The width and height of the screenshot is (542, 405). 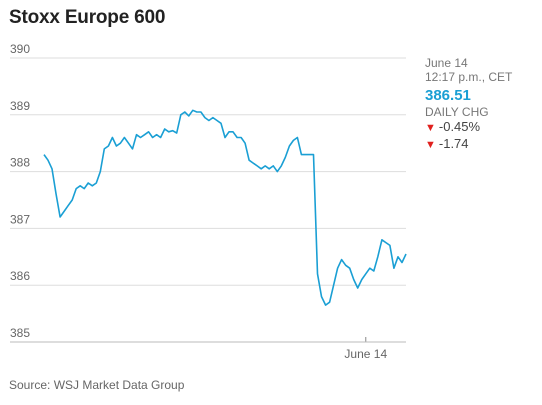 What do you see at coordinates (457, 112) in the screenshot?
I see `daily-change-label: DAILY CHG` at bounding box center [457, 112].